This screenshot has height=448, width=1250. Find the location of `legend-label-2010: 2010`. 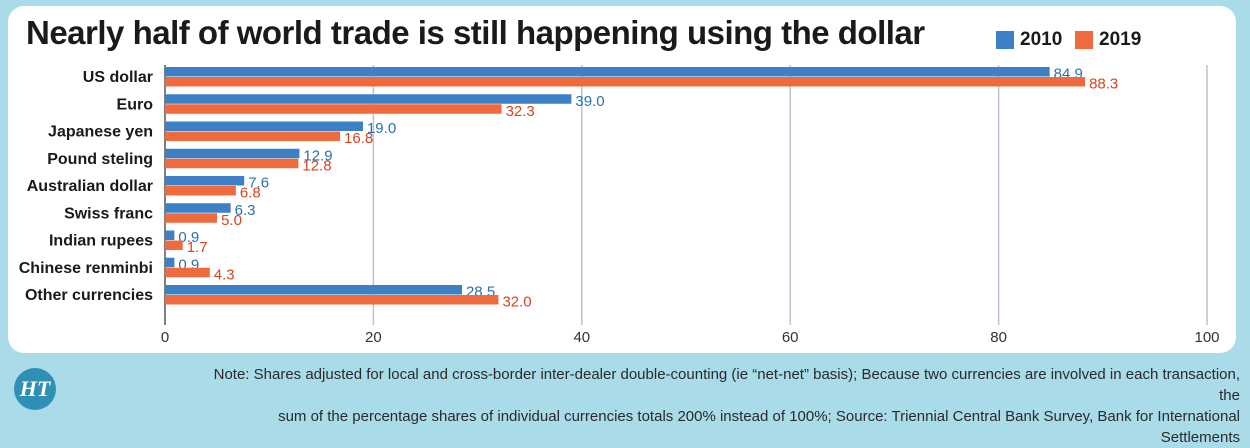

legend-label-2010: 2010 is located at coordinates (1041, 39).